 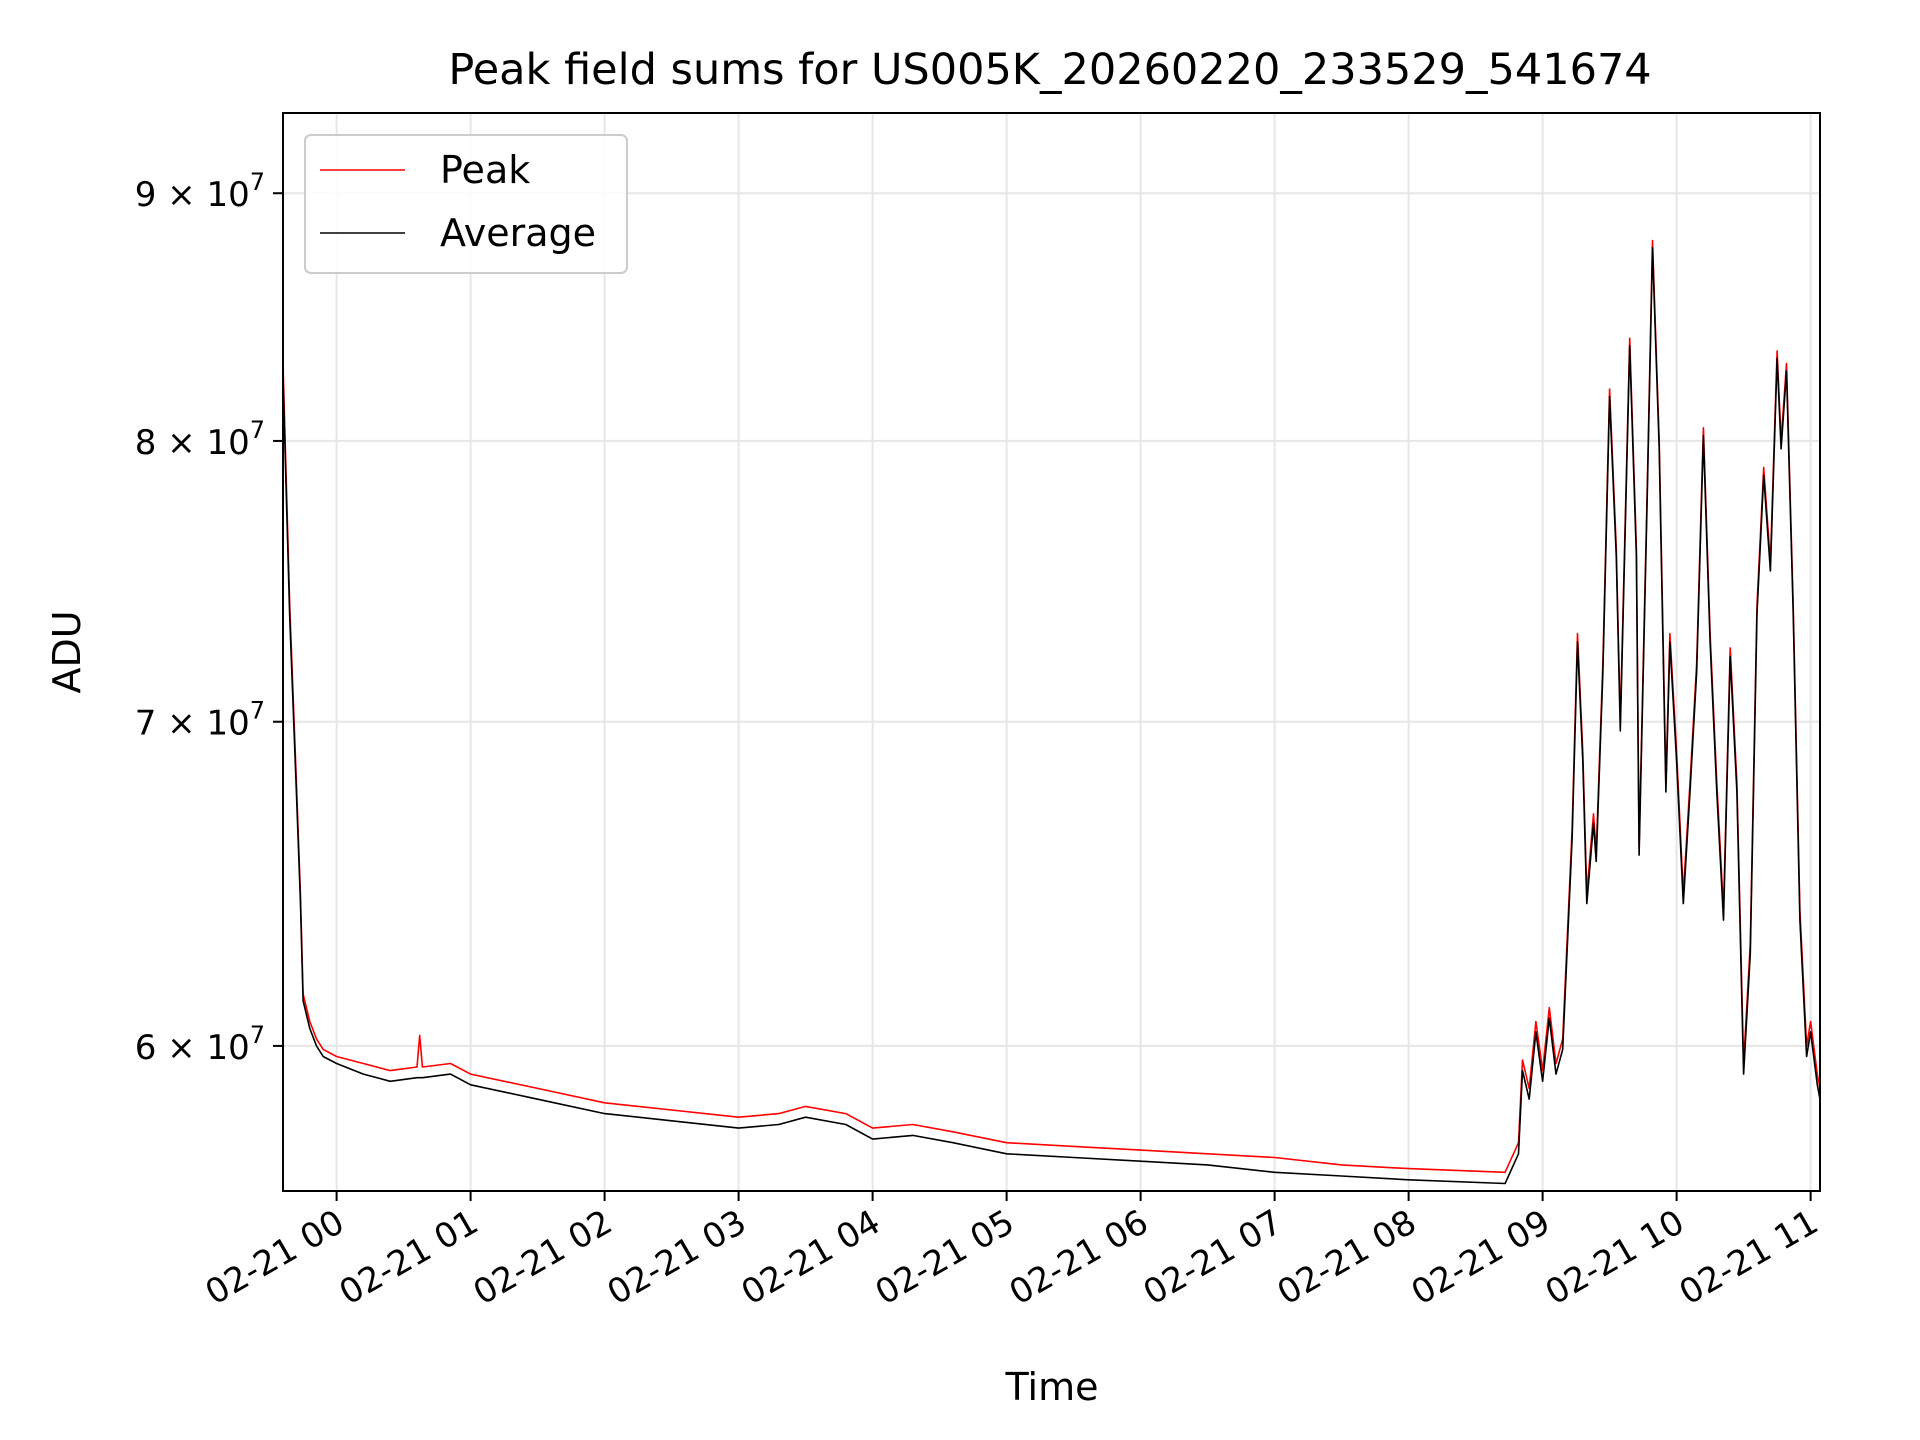 I want to click on y-tick-label: 7 × 107, so click(x=200, y=720).